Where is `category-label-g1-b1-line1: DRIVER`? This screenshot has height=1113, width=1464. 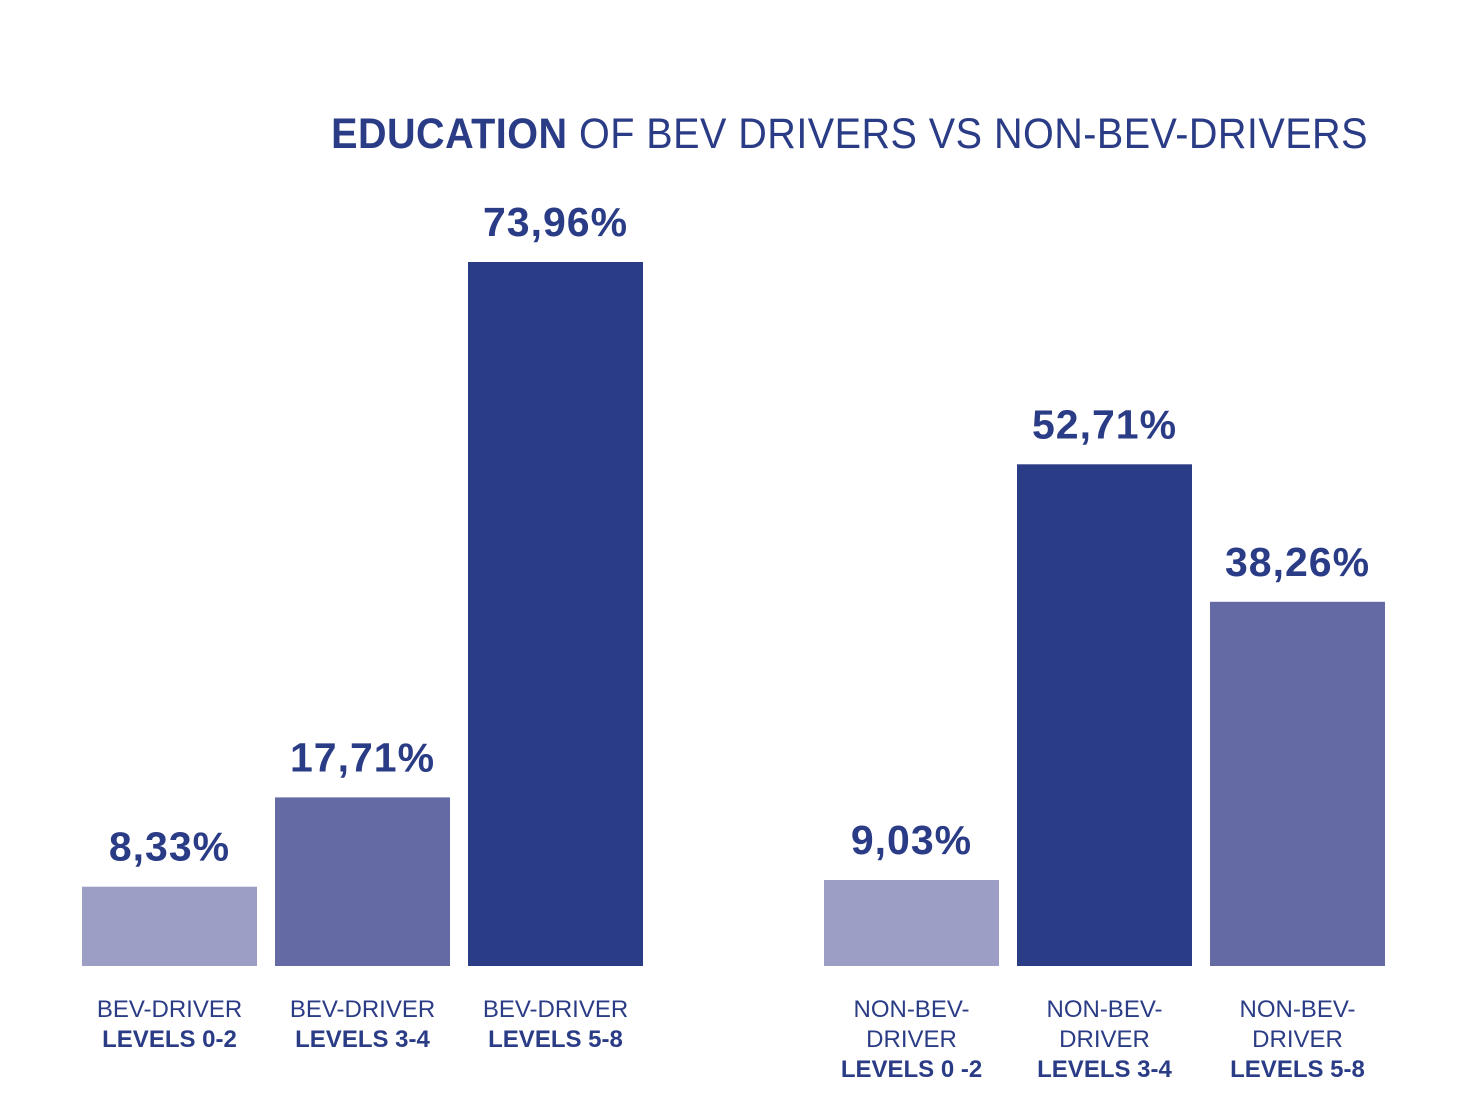
category-label-g1-b1-line1: DRIVER is located at coordinates (1104, 1039).